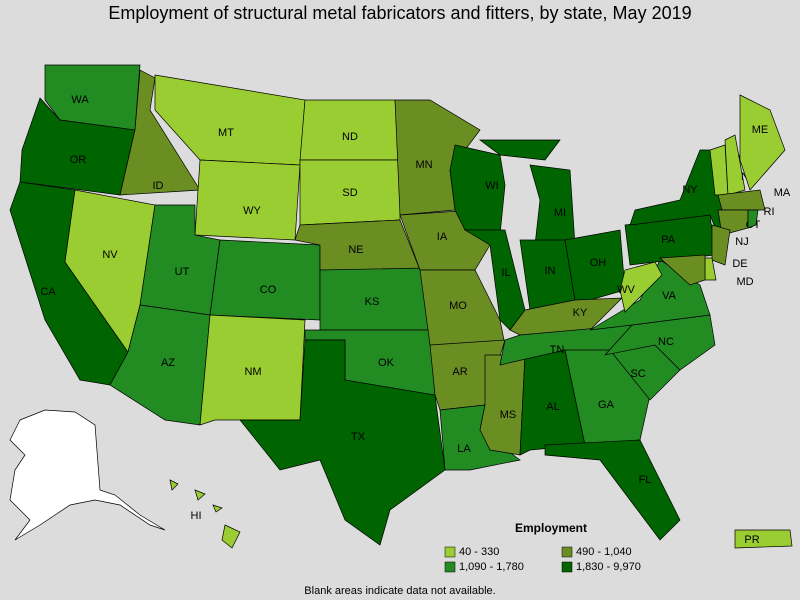  Describe the element at coordinates (459, 372) in the screenshot. I see `state-label: AR` at that location.